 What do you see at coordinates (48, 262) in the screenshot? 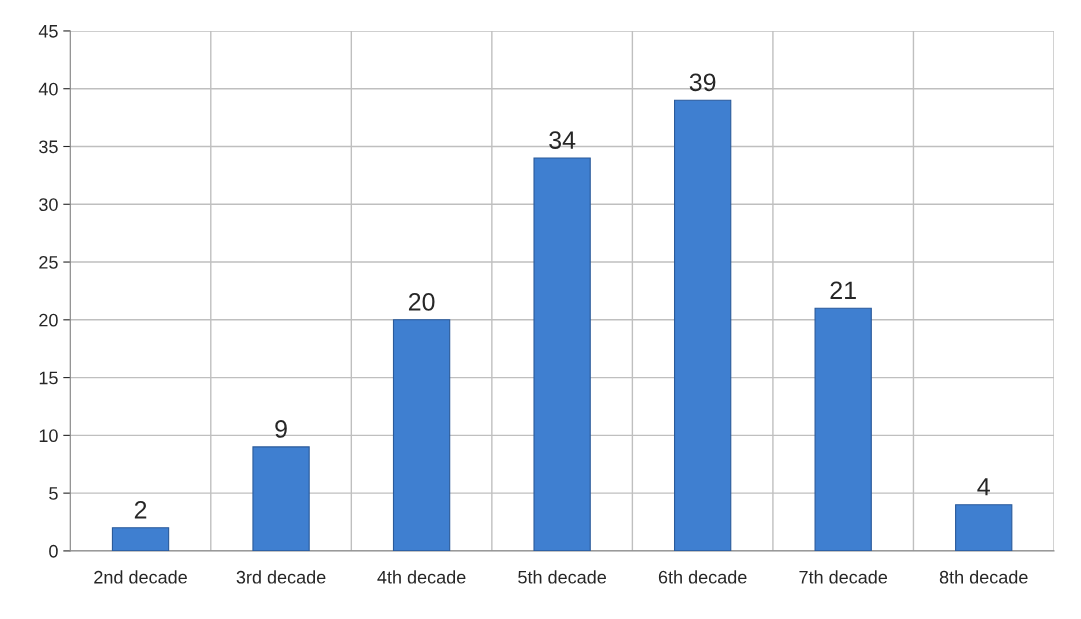
I see `y-tick-label: 25` at bounding box center [48, 262].